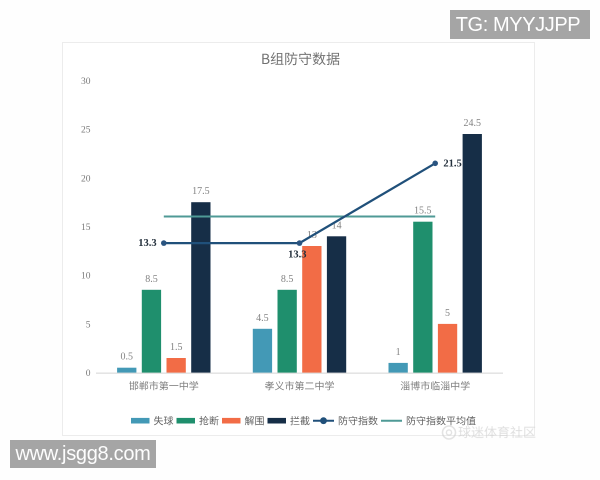 The width and height of the screenshot is (600, 480). What do you see at coordinates (472, 123) in the screenshot?
I see `svg-text: 24.5` at bounding box center [472, 123].